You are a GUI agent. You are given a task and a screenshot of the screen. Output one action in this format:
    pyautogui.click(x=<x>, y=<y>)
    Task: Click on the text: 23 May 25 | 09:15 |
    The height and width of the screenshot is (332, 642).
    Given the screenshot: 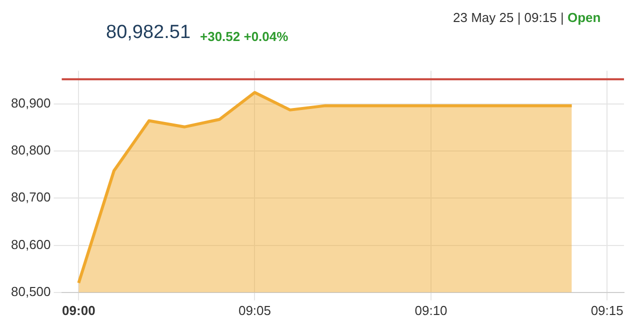 What is the action you would take?
    pyautogui.click(x=508, y=17)
    